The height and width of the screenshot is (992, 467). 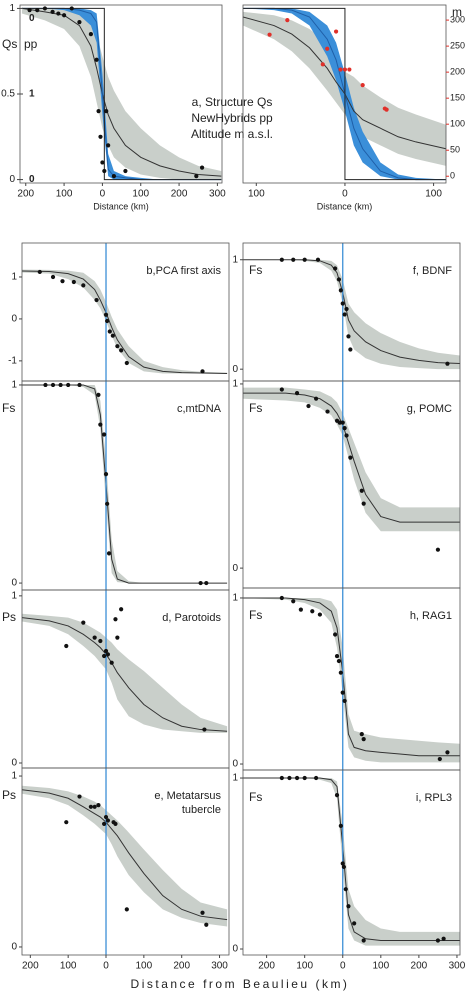 I want to click on y-tick-label: 0.5, so click(x=8, y=94).